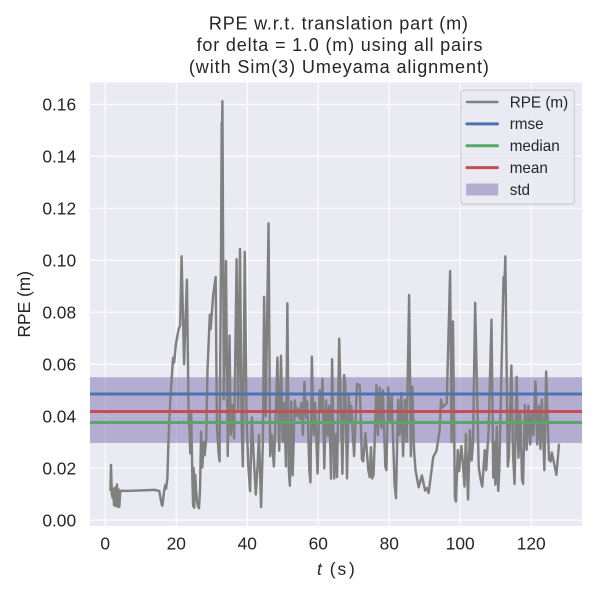  What do you see at coordinates (338, 23) in the screenshot?
I see `svg-text:RPE w.r.t. translation part (m: RPE w.r.t. translation part (m)` at bounding box center [338, 23].